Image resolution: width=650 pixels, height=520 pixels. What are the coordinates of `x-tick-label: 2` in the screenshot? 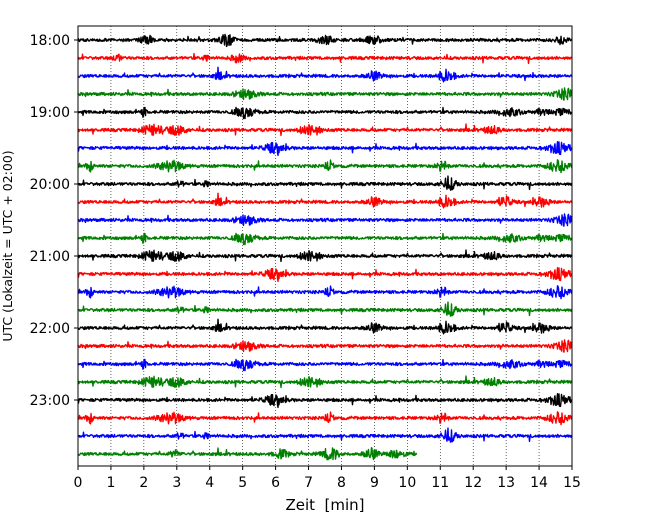 It's located at (143, 483).